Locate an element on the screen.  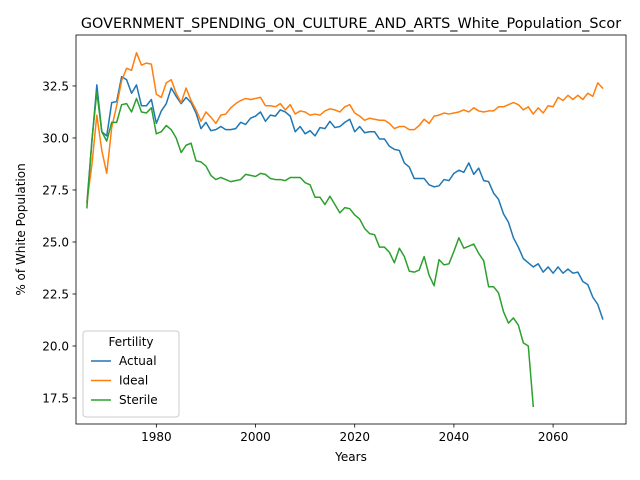
legend-box is located at coordinates (131, 374).